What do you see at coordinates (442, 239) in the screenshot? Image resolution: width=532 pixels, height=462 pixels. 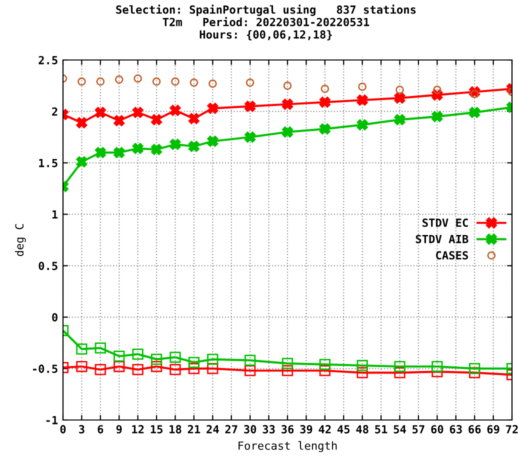 I see `legend-label: STDV AIB` at bounding box center [442, 239].